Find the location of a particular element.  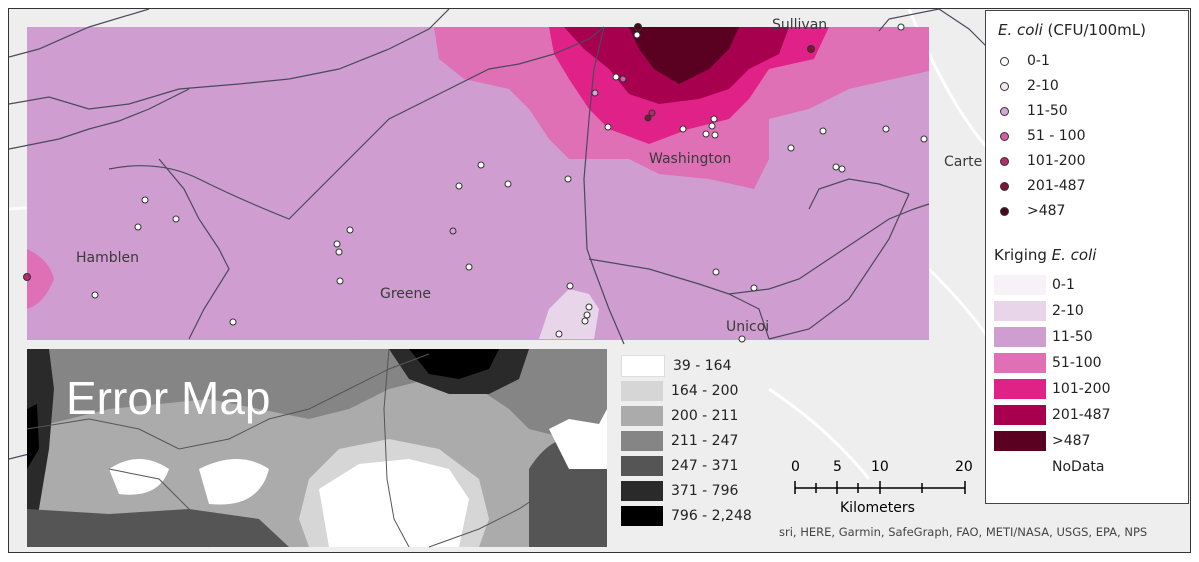

points-legend-title-rest: (CFU/100mL) is located at coordinates (1094, 30).